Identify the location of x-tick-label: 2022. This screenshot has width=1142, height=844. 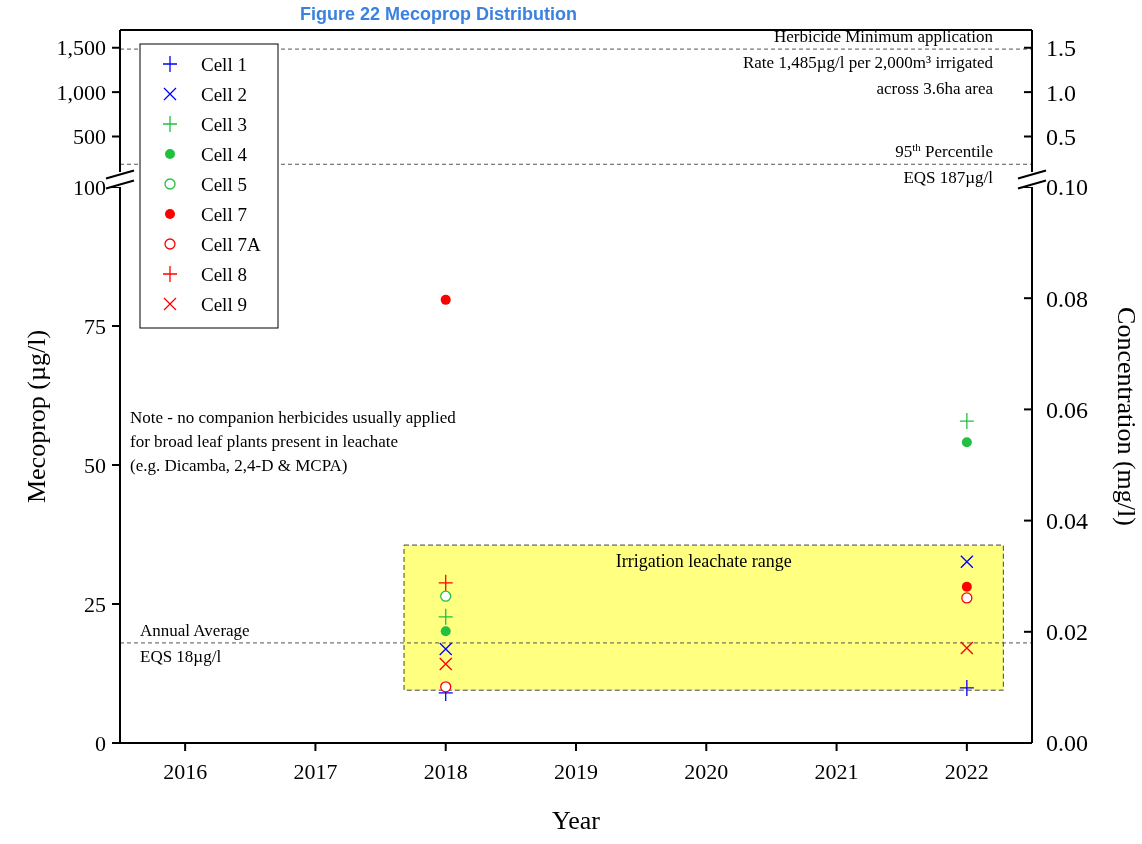
(966, 771).